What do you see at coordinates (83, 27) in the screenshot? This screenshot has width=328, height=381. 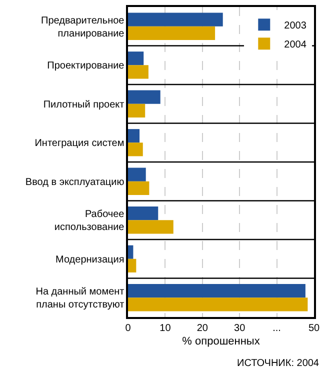 I see `y-tick-label: Предварительное планирование` at bounding box center [83, 27].